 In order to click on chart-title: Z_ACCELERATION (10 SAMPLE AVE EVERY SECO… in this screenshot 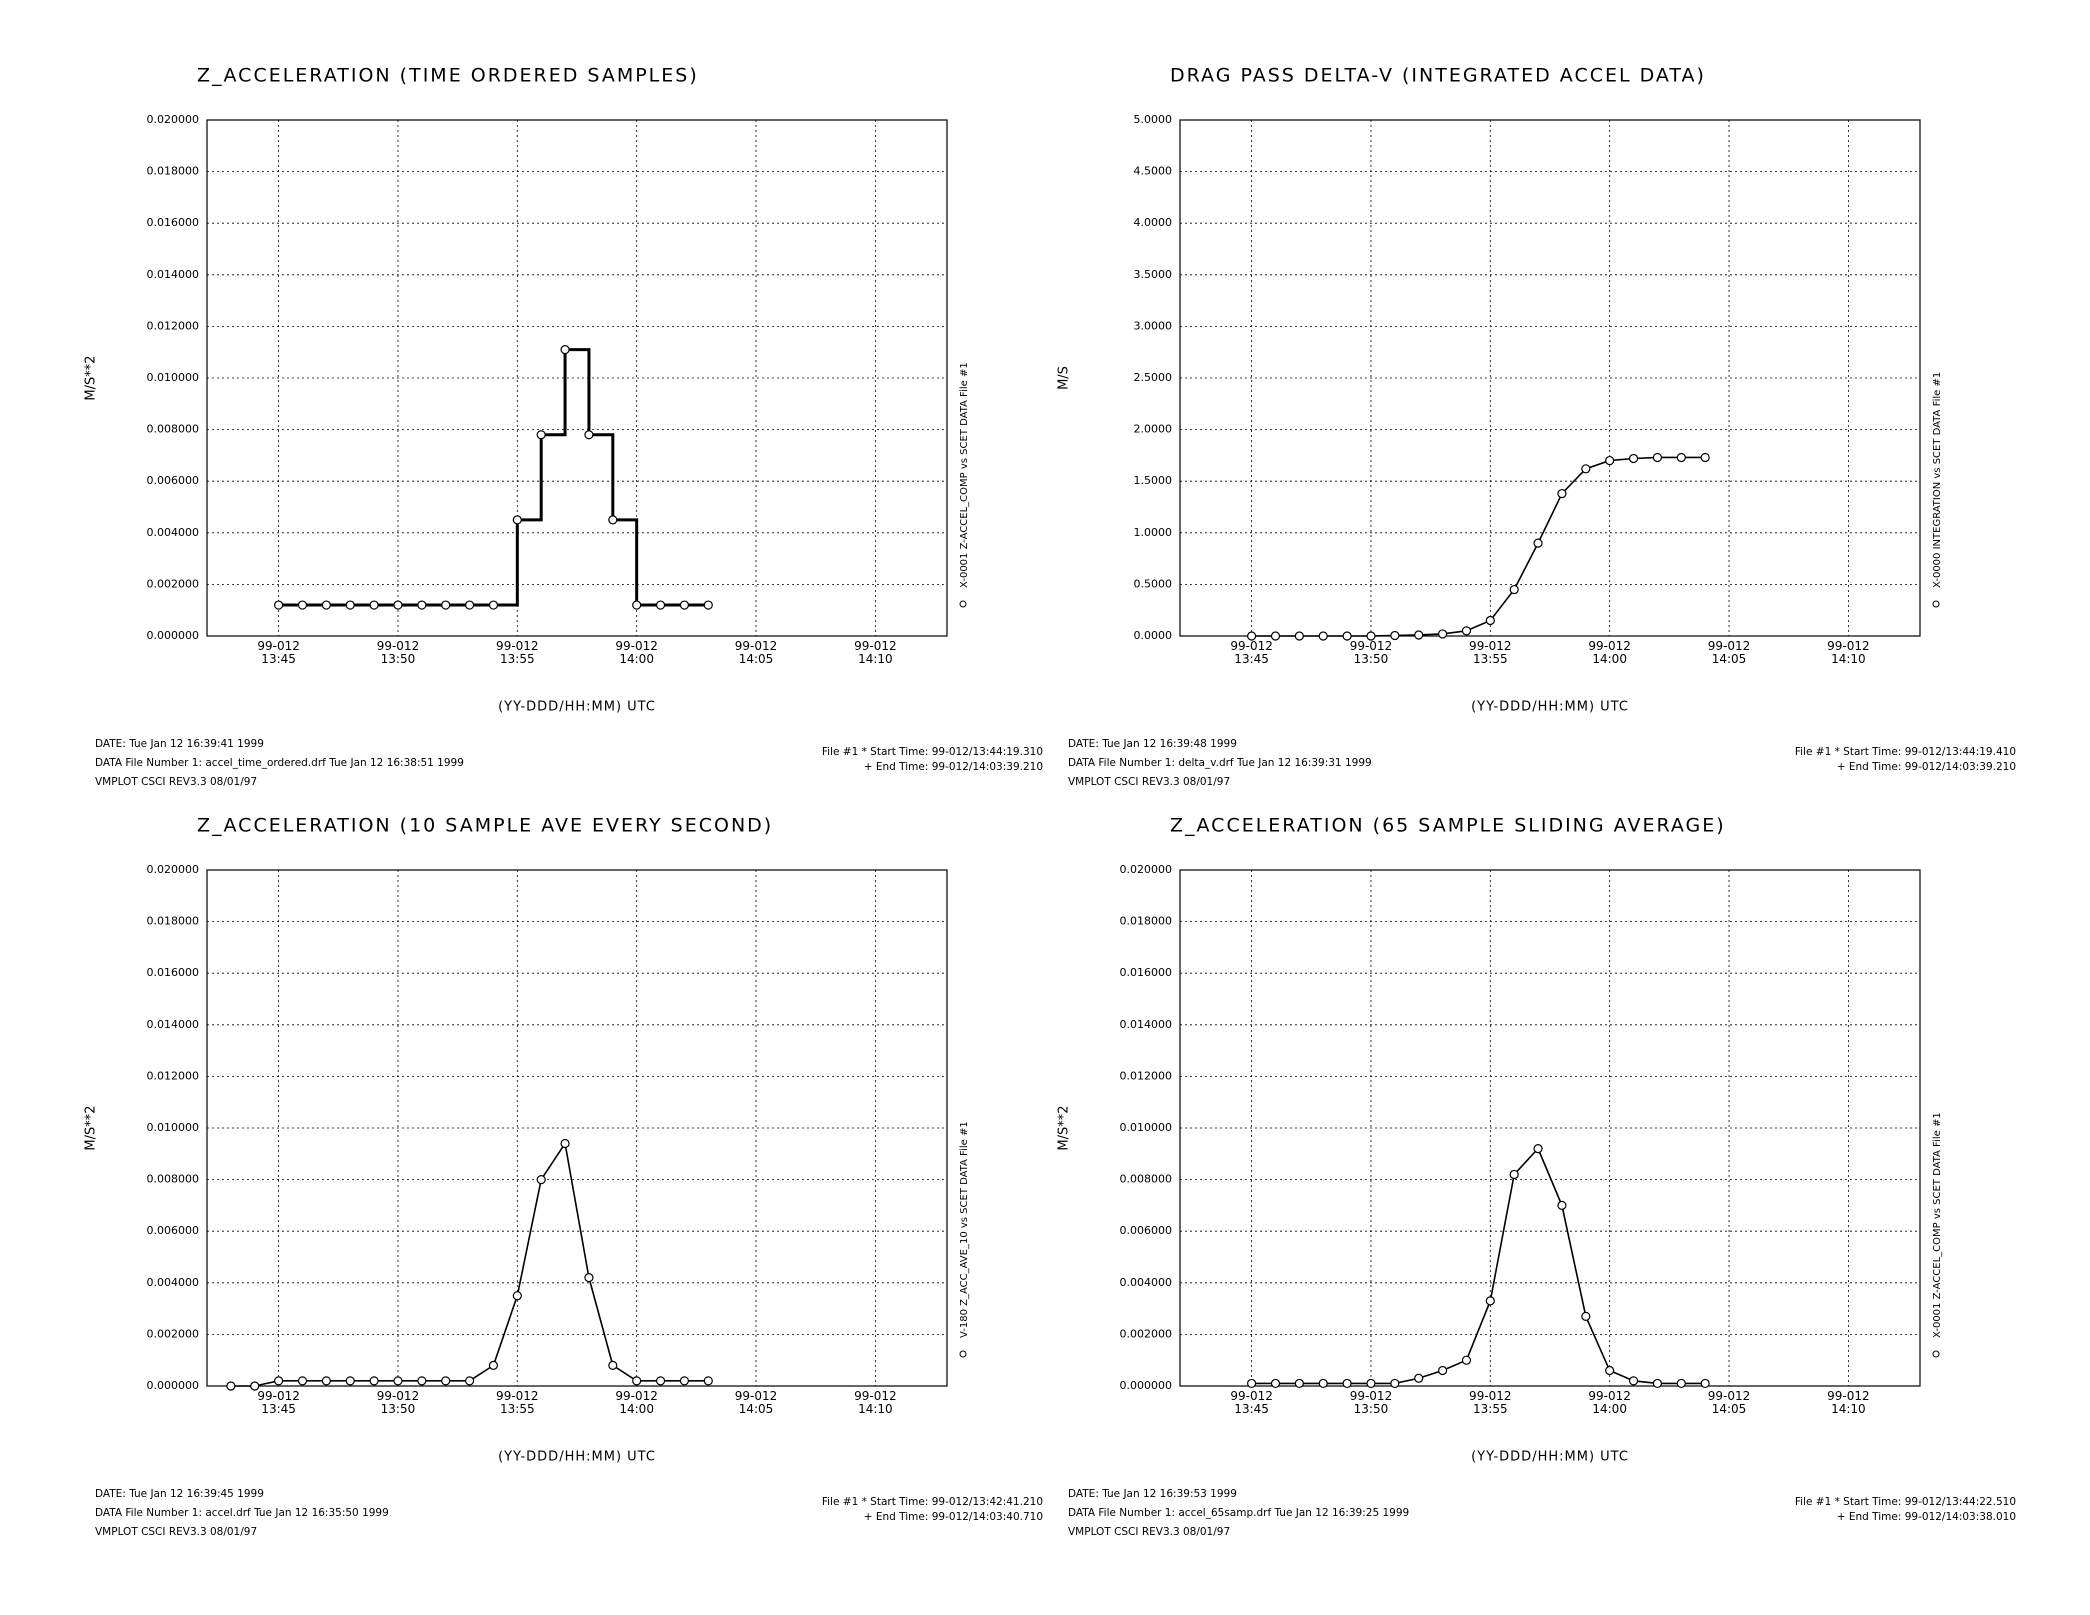, I will do `click(485, 826)`.